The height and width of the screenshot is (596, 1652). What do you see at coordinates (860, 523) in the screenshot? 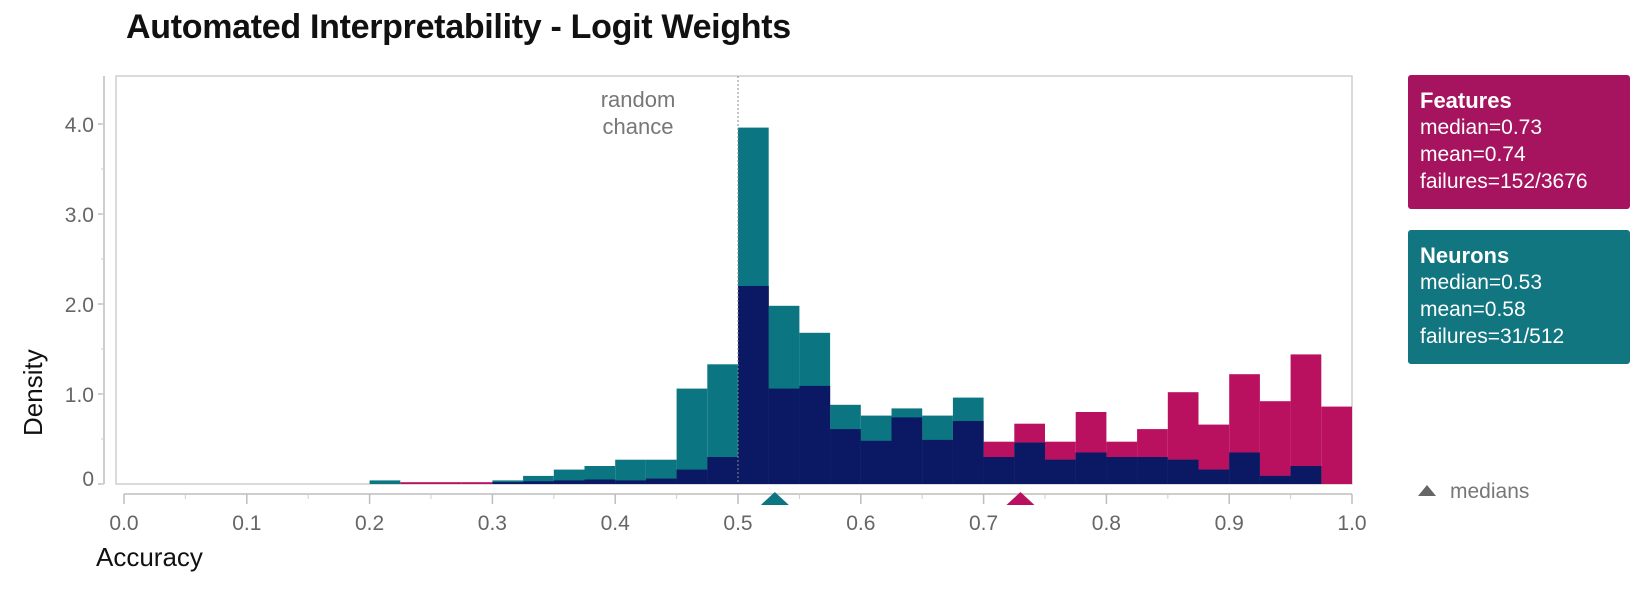
I see `x-tick-label: 0.6` at bounding box center [860, 523].